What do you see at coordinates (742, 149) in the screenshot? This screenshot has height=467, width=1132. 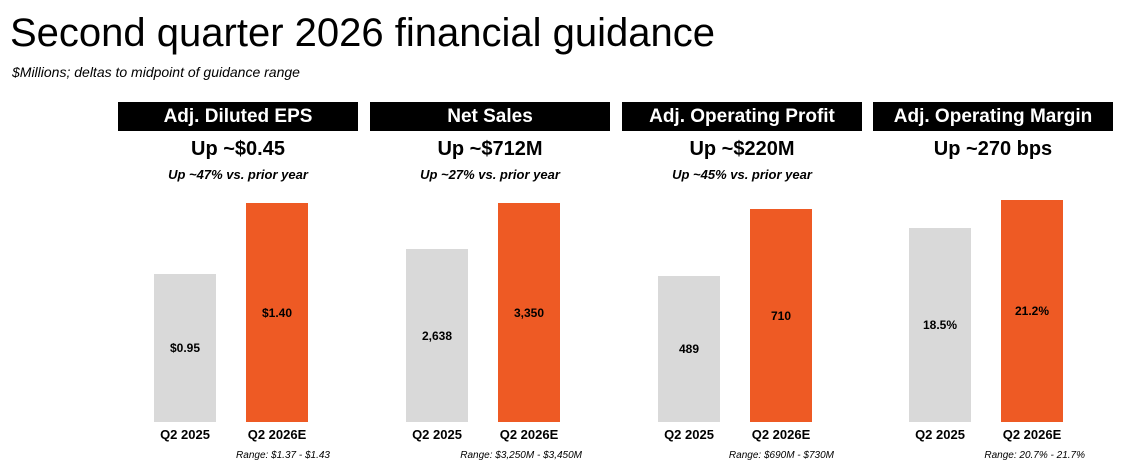 I see `chart-headline: Up ~$220M` at bounding box center [742, 149].